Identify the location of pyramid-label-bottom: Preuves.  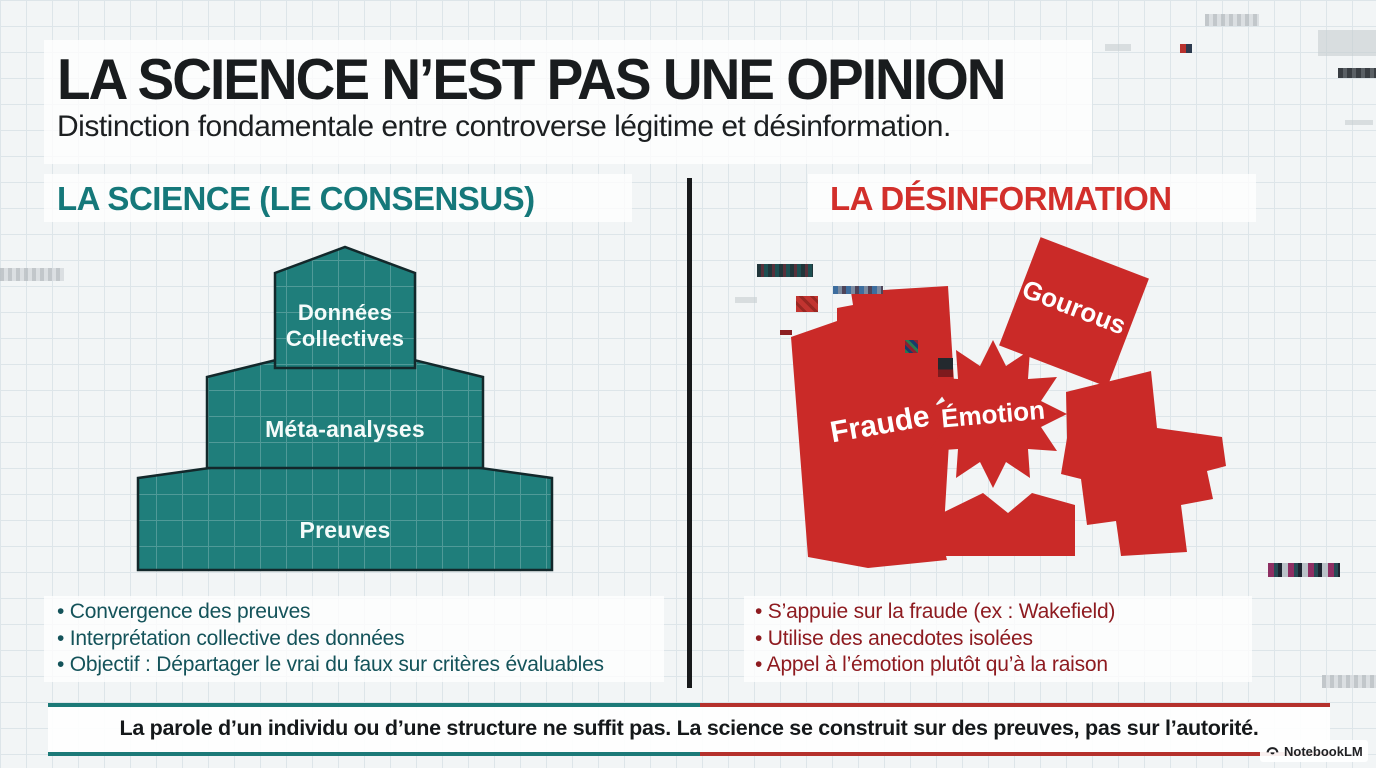
(345, 530).